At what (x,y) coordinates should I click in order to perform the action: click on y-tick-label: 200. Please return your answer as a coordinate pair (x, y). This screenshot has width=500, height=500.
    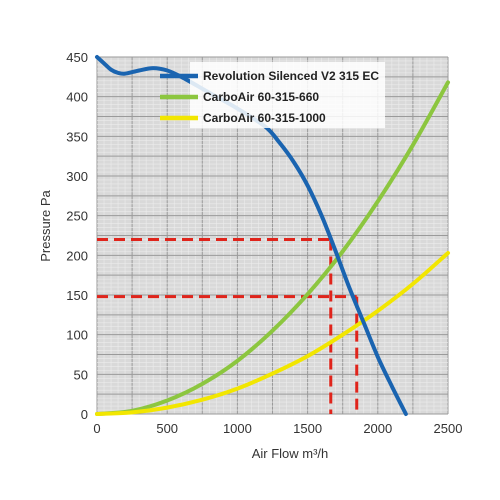
    Looking at the image, I should click on (77, 255).